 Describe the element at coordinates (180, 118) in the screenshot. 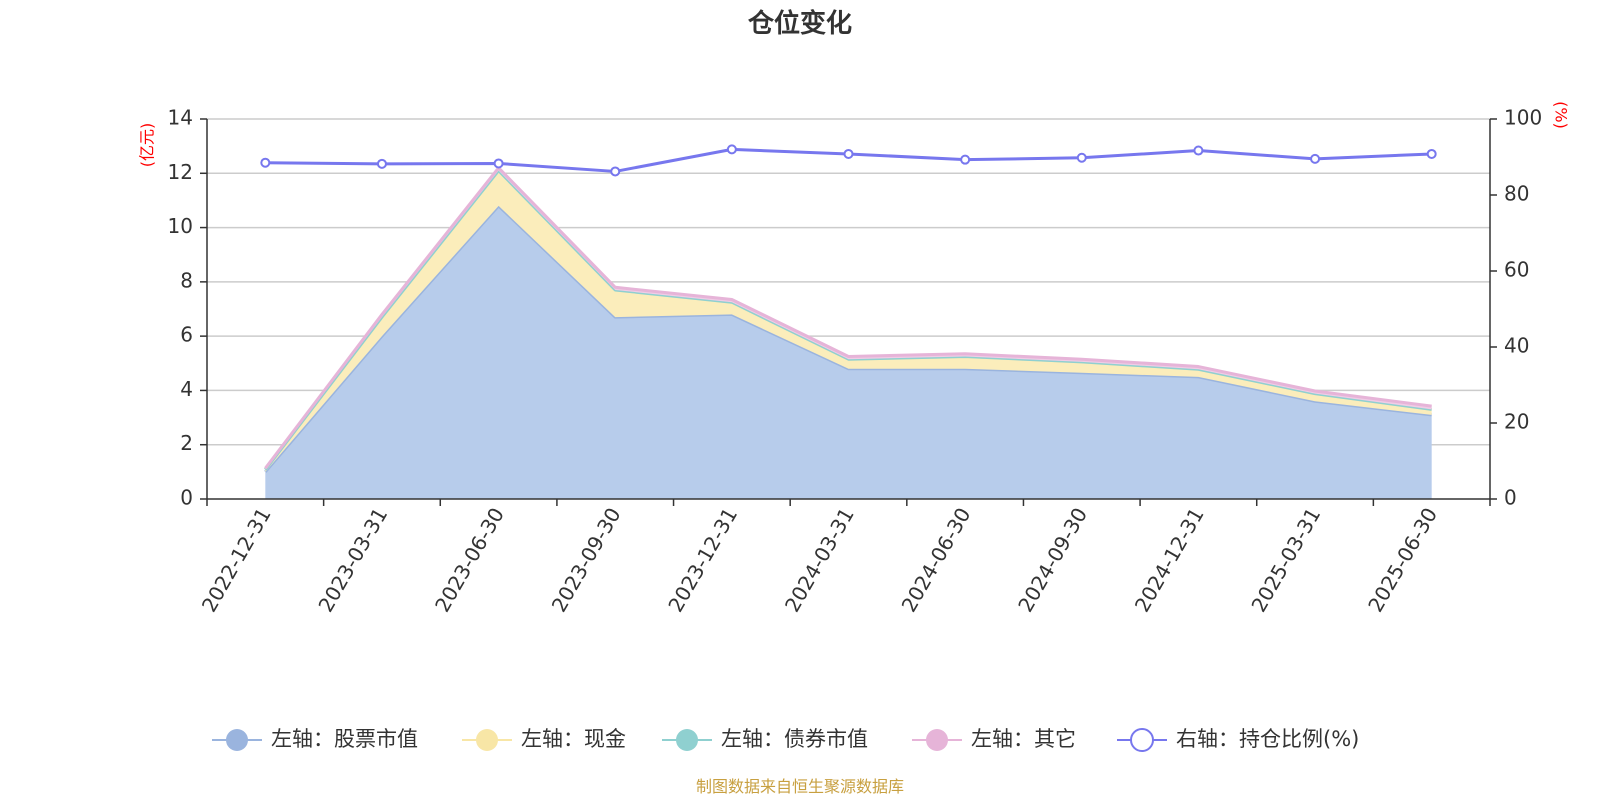

I see `left-tick-label: 14` at that location.